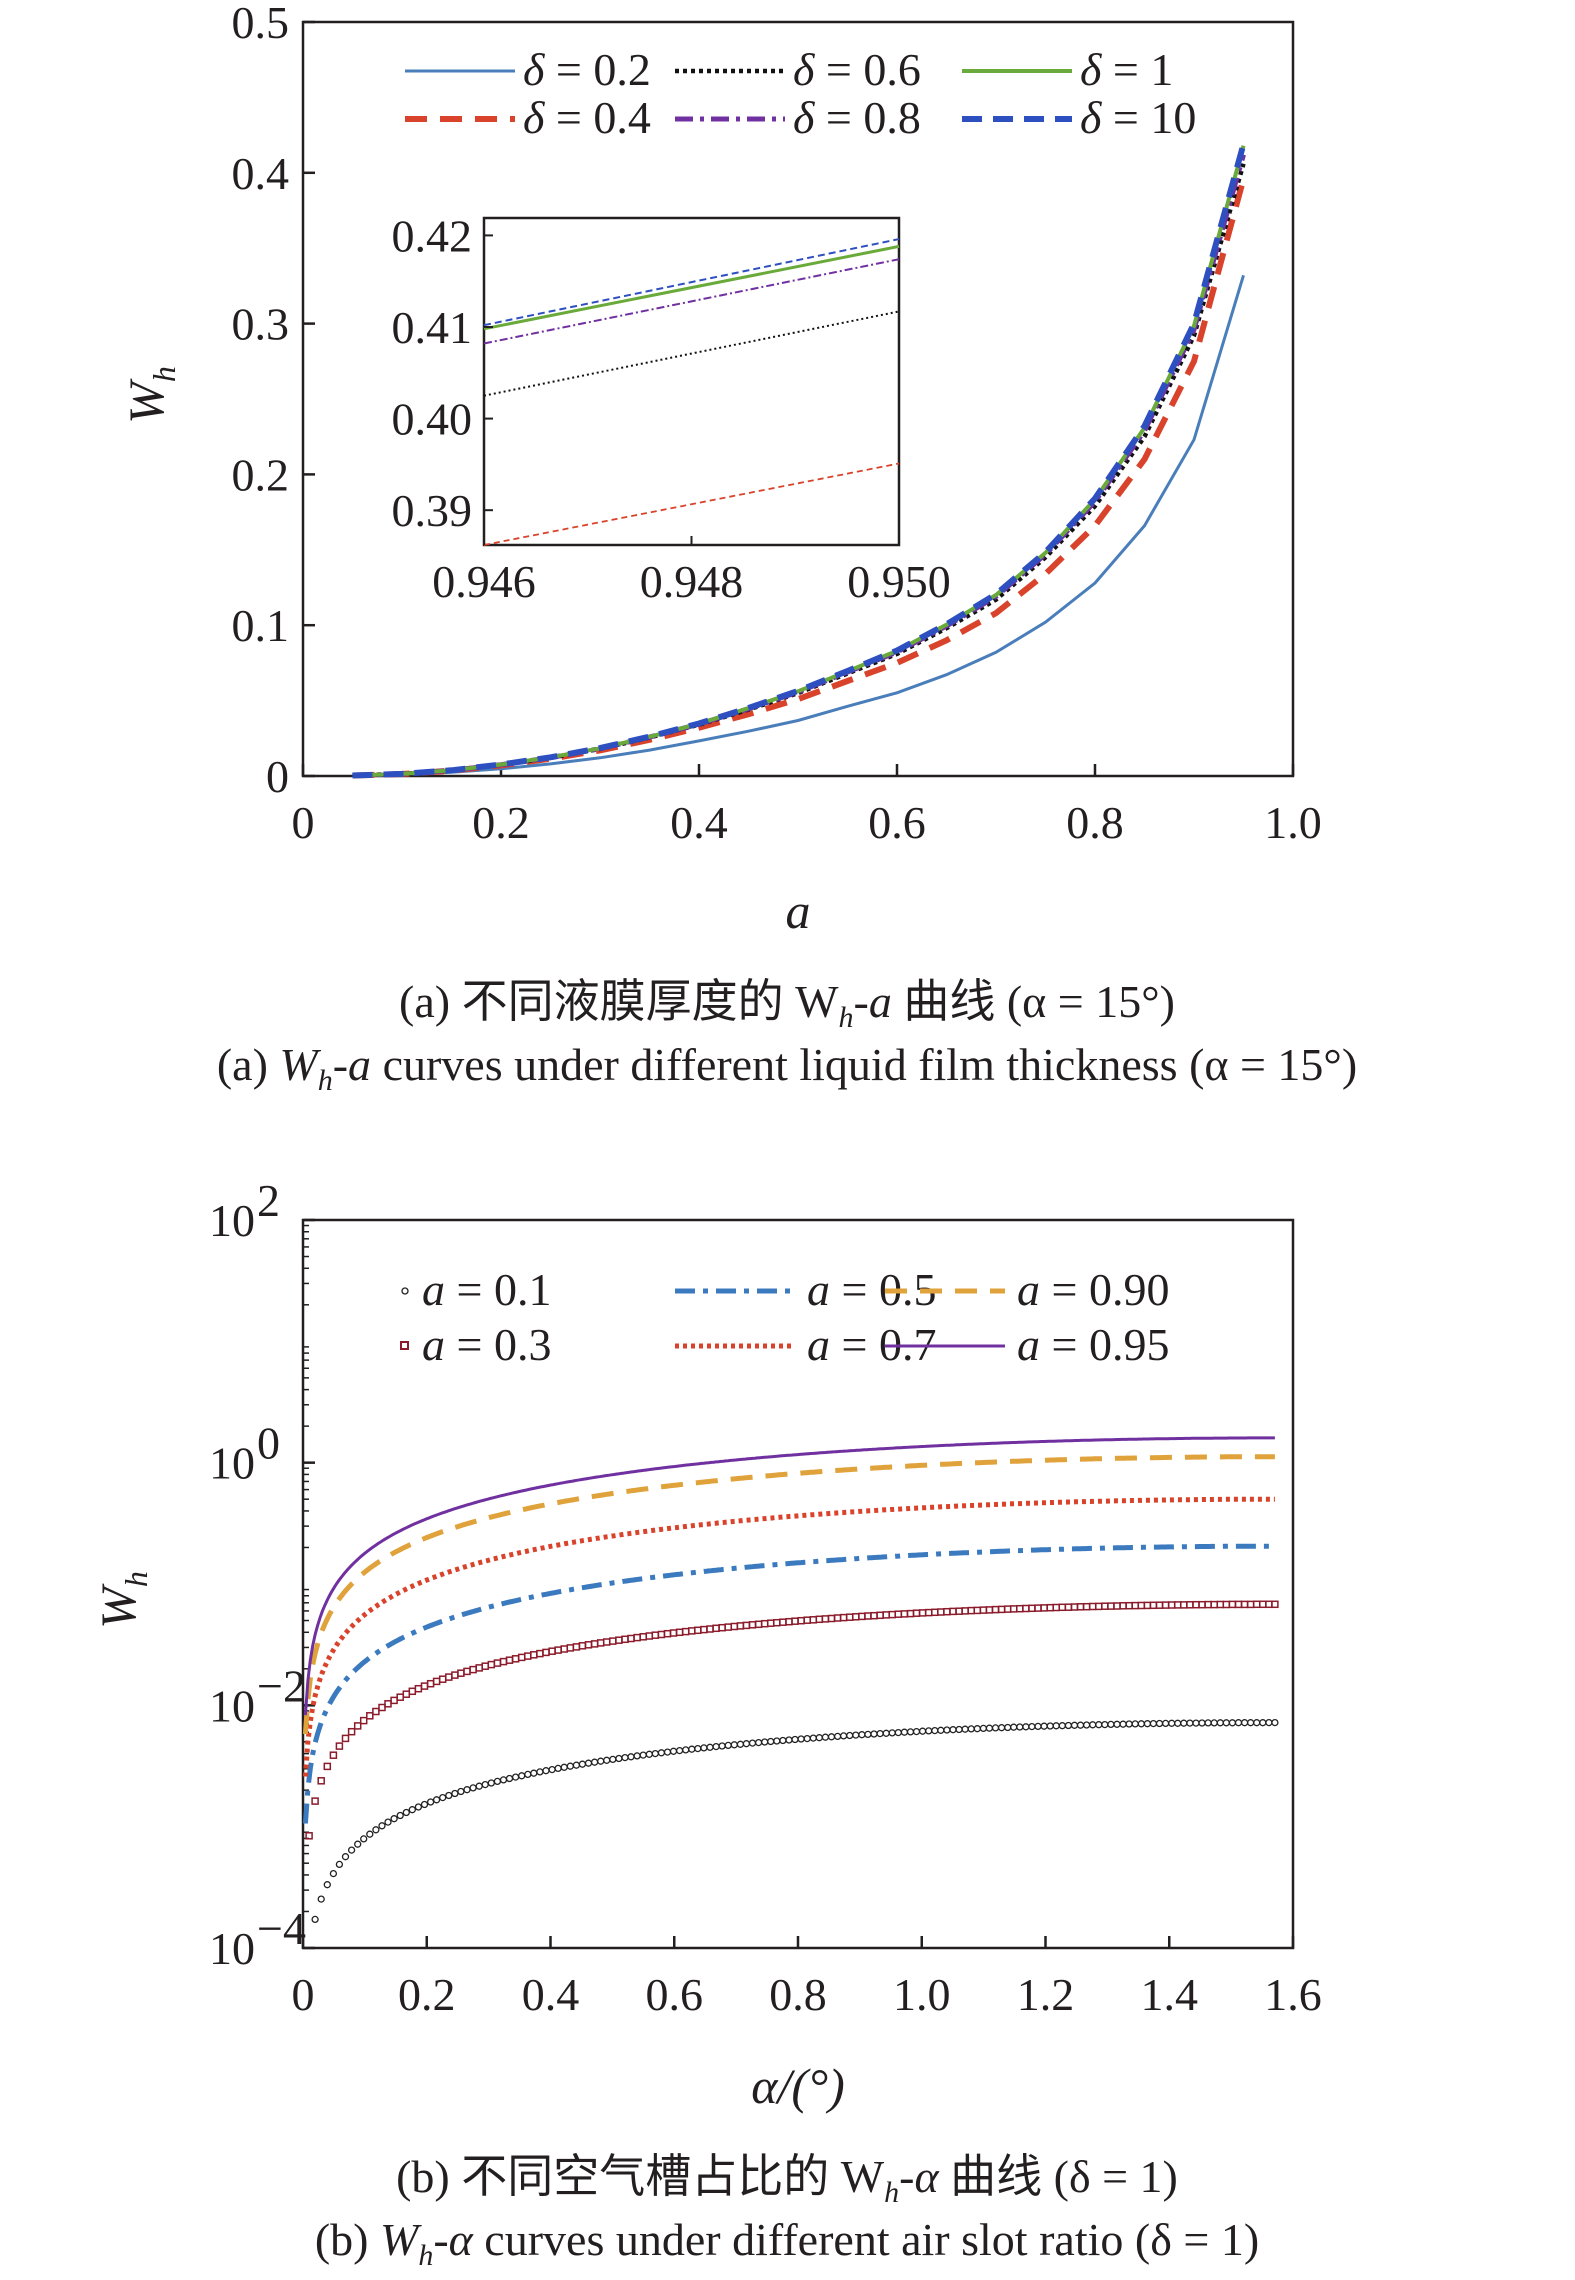  Describe the element at coordinates (691, 287) in the screenshot. I see `chart-a-inset-line` at that location.